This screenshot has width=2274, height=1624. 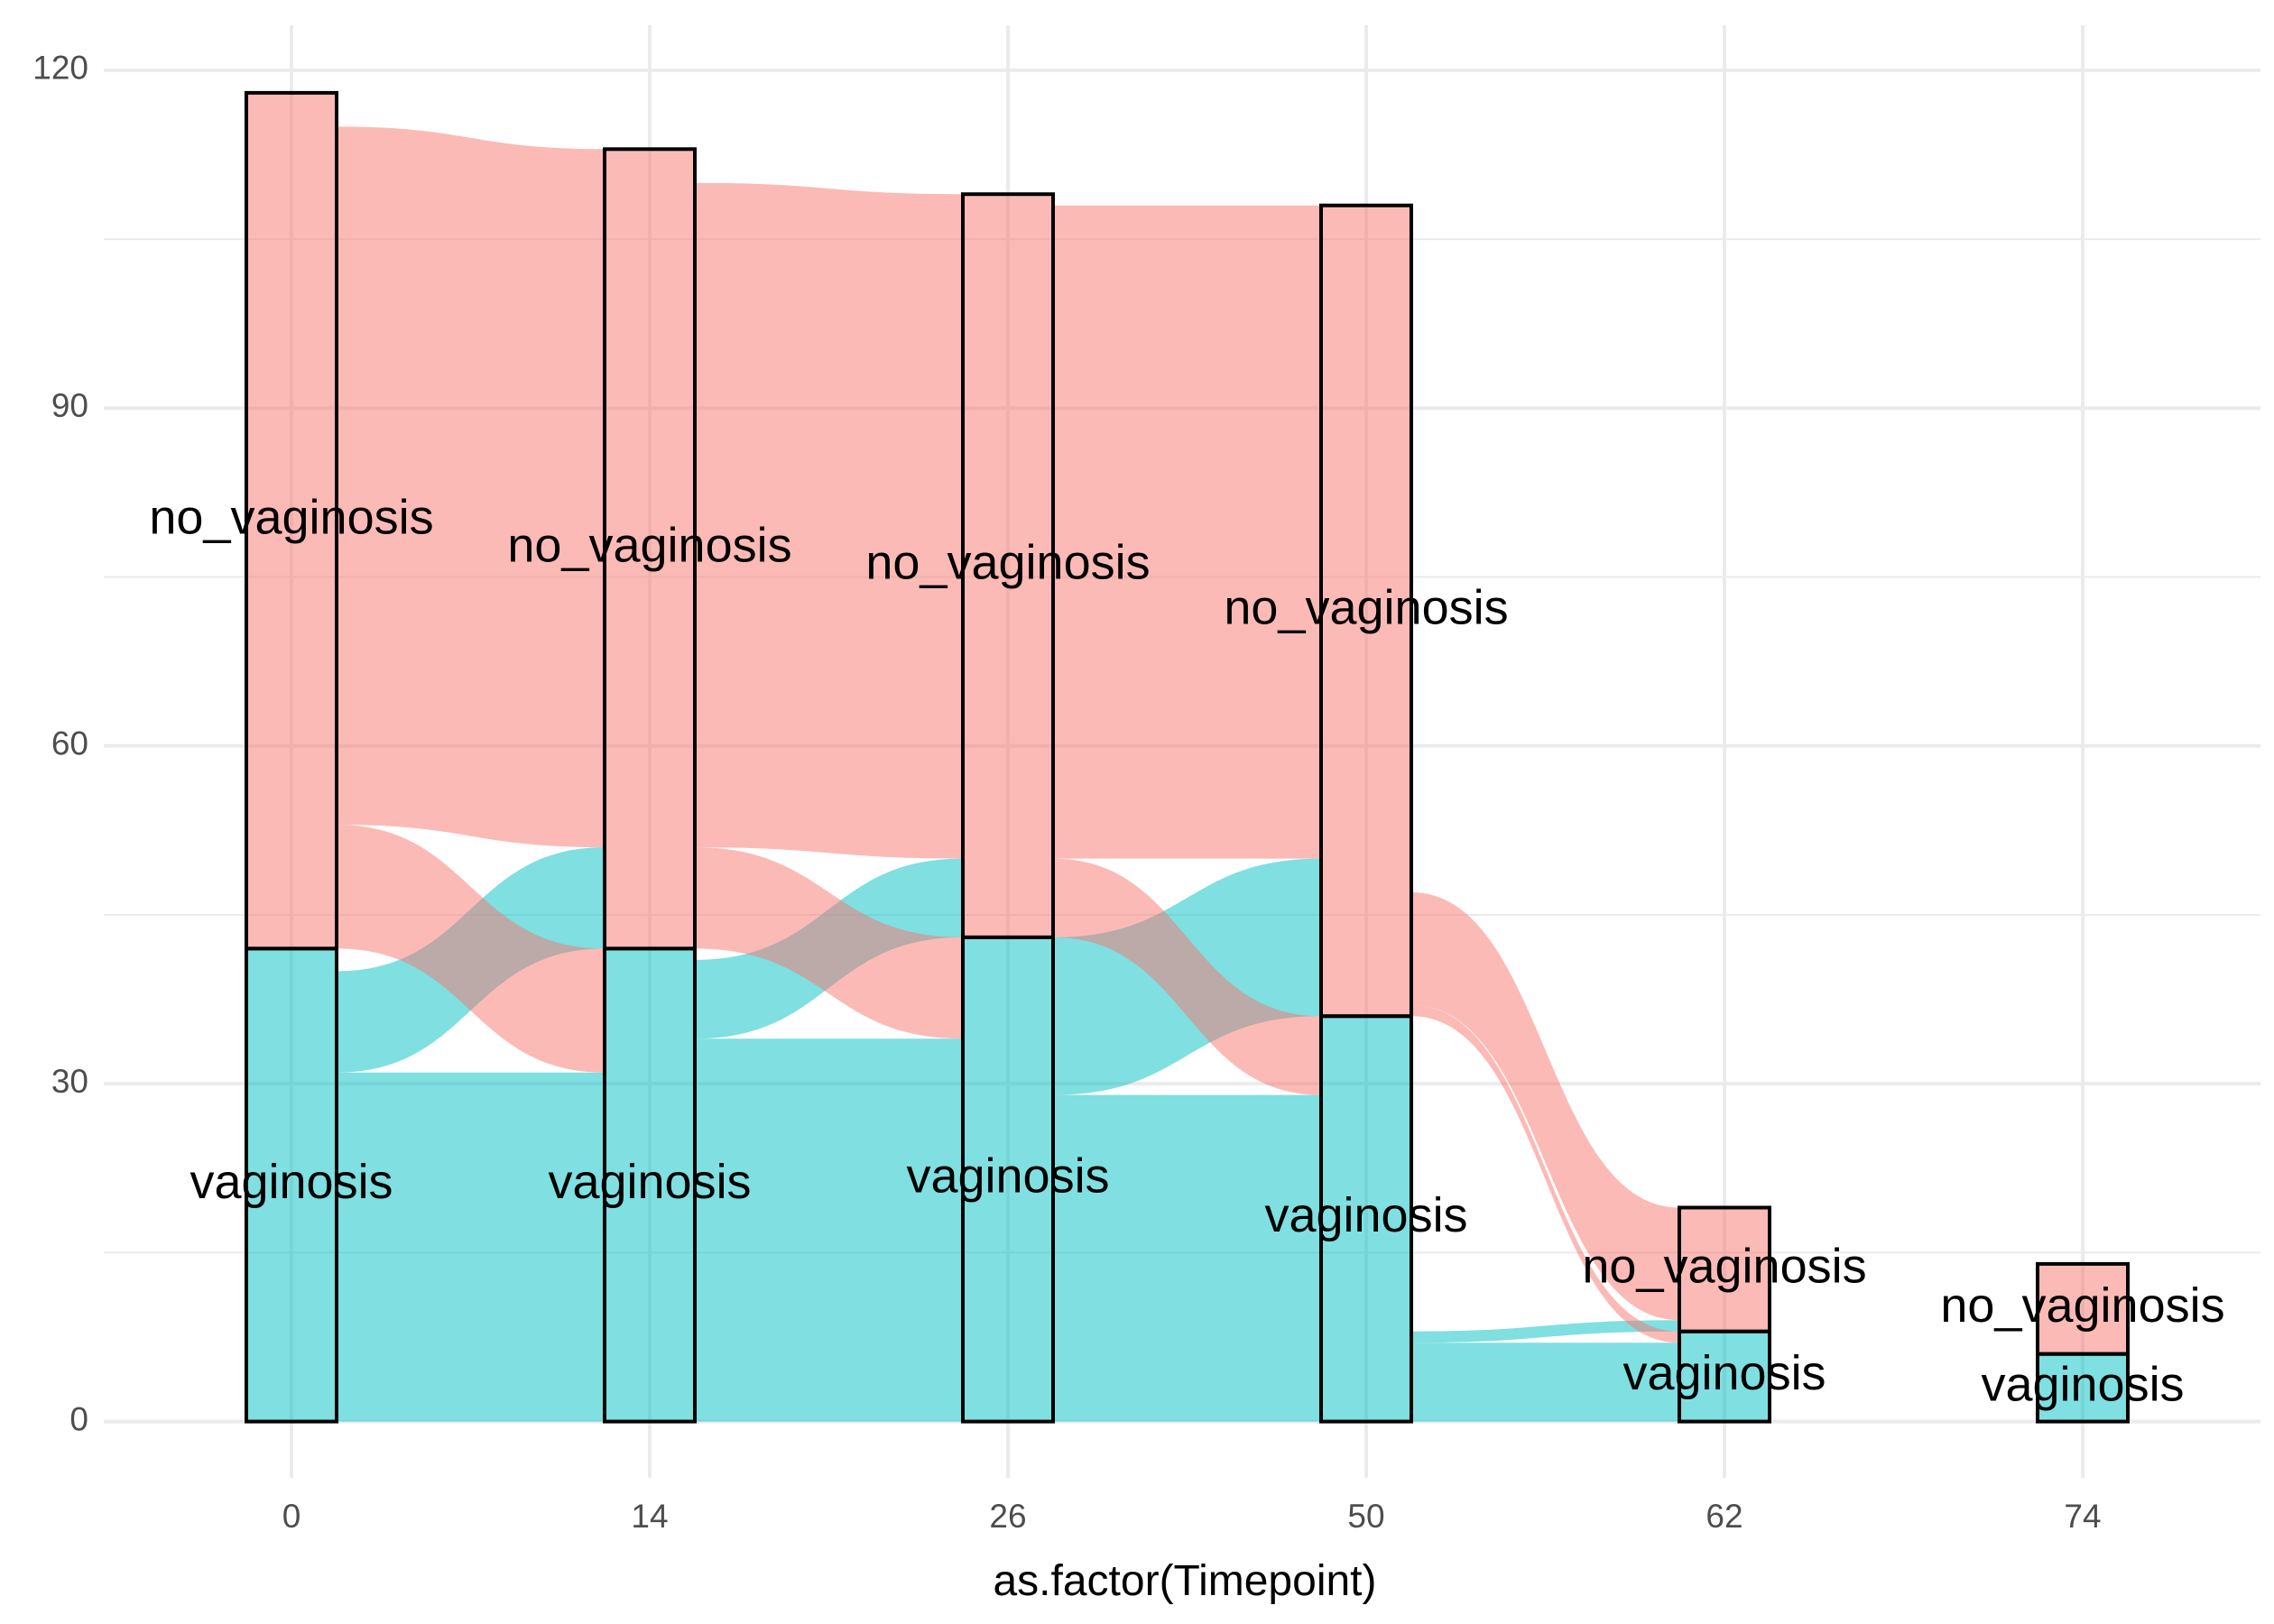 I want to click on flow-vaginosis-to-no_vaginosis, so click(x=1545, y=1332).